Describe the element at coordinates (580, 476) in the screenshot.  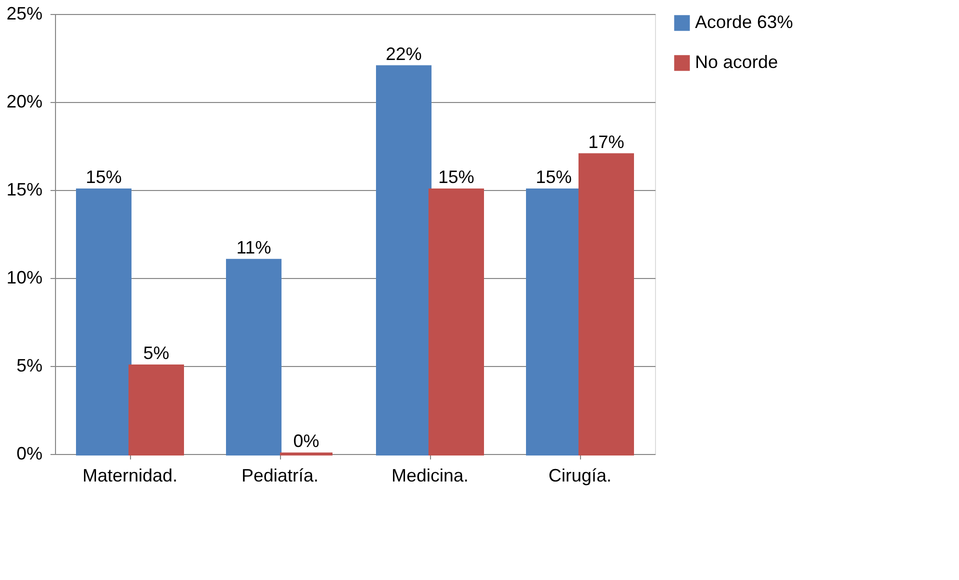
I see `x-tick-label: Cirugía.` at that location.